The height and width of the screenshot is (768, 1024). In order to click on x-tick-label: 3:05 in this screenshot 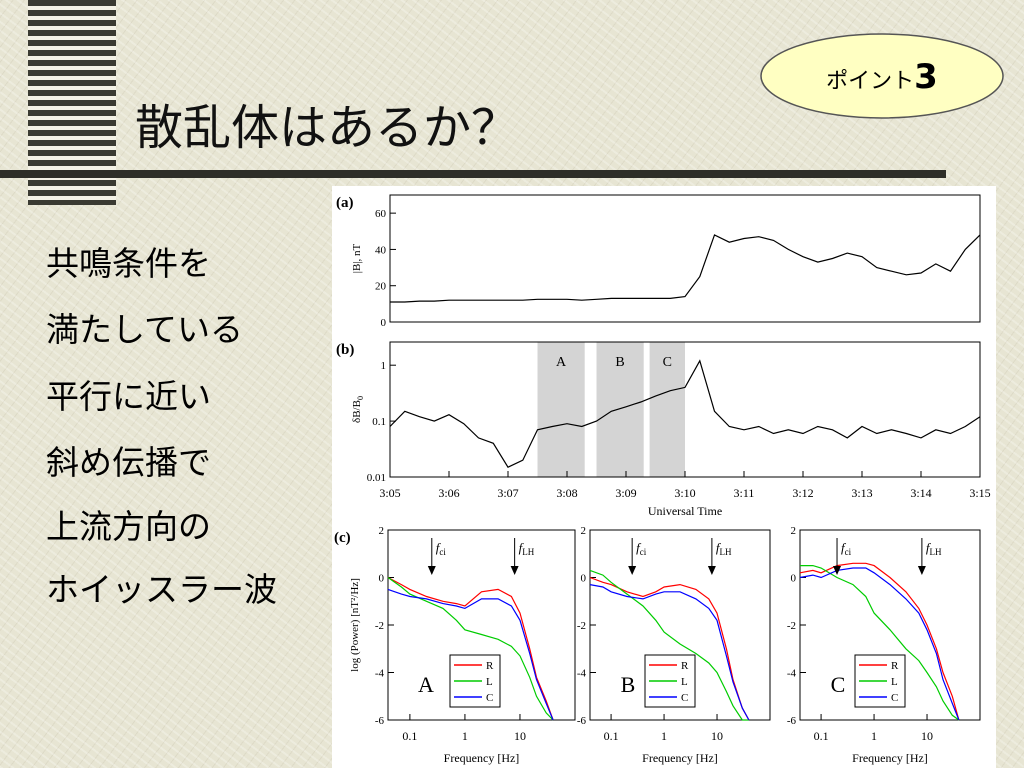, I will do `click(389, 493)`.